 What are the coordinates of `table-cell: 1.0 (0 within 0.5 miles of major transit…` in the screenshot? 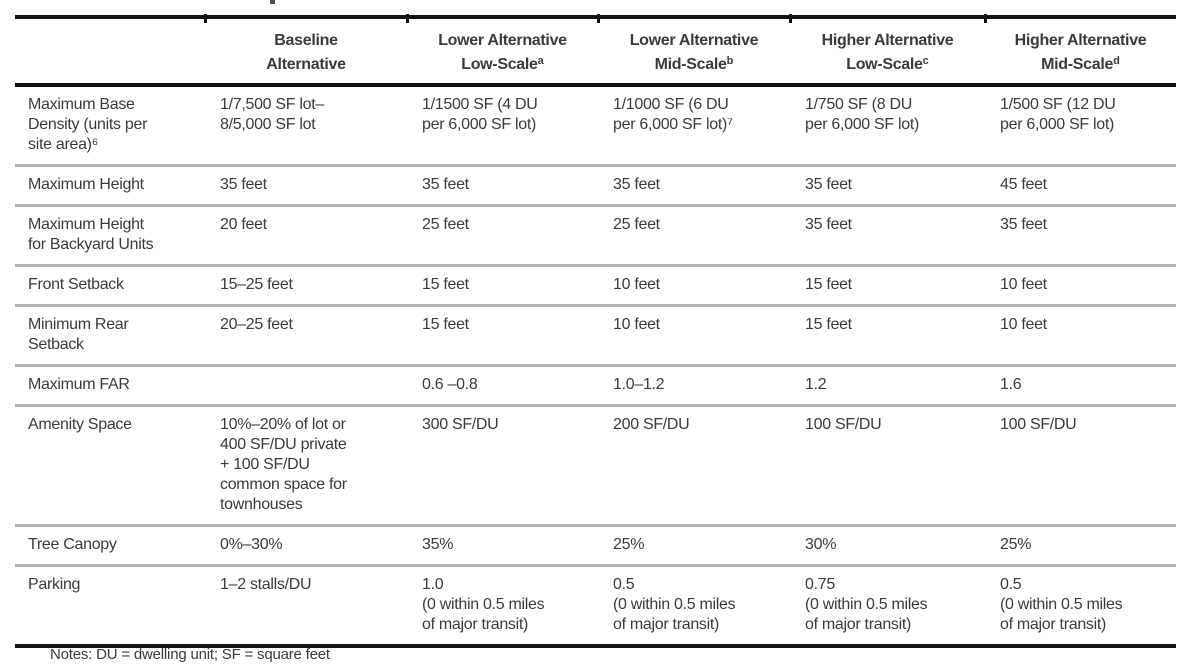 It's located at (502, 605).